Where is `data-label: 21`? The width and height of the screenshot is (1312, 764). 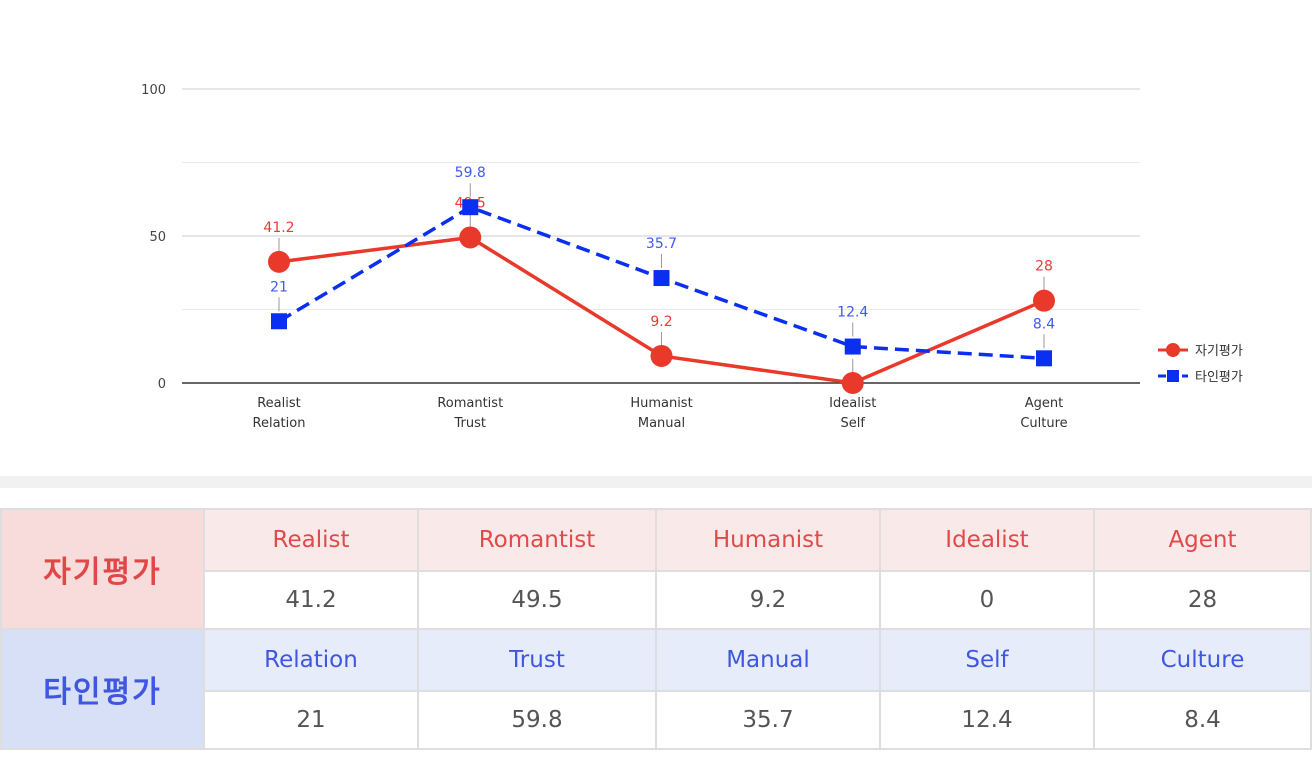
data-label: 21 is located at coordinates (279, 287).